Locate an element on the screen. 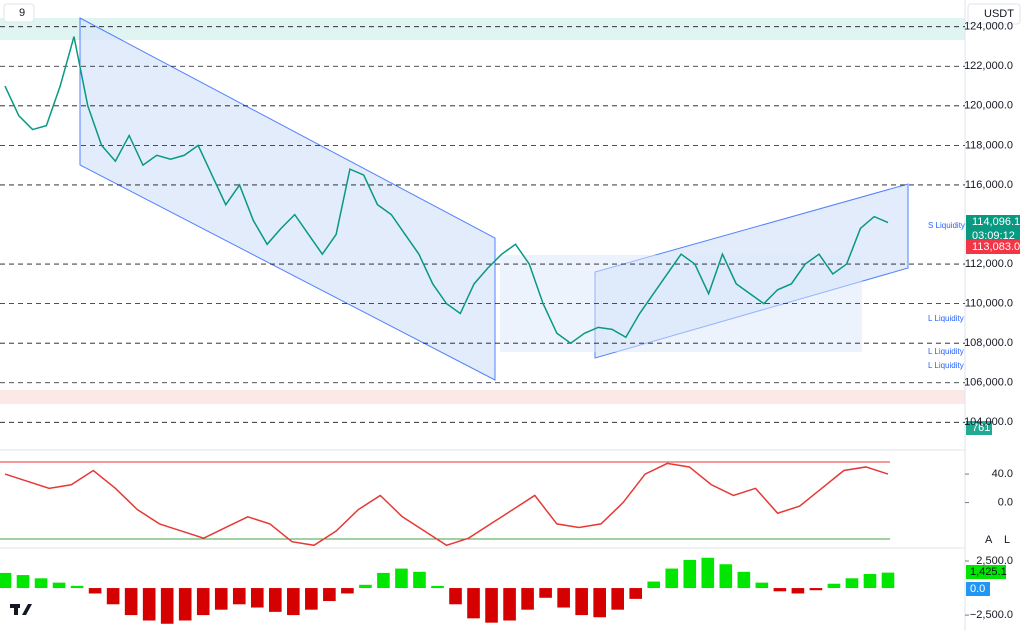 The width and height of the screenshot is (1024, 631). interval: 9 is located at coordinates (22, 13).